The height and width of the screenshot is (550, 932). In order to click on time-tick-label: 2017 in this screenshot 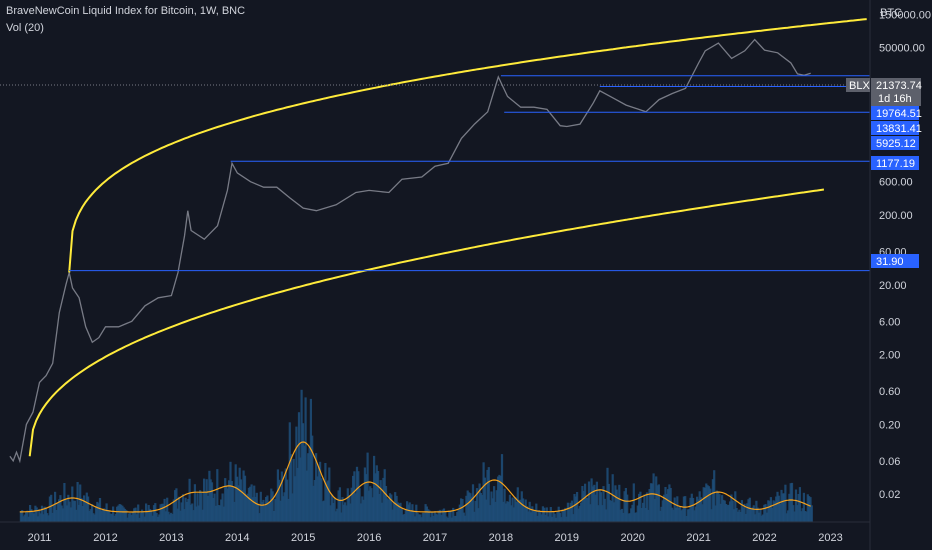, I will do `click(435, 538)`.